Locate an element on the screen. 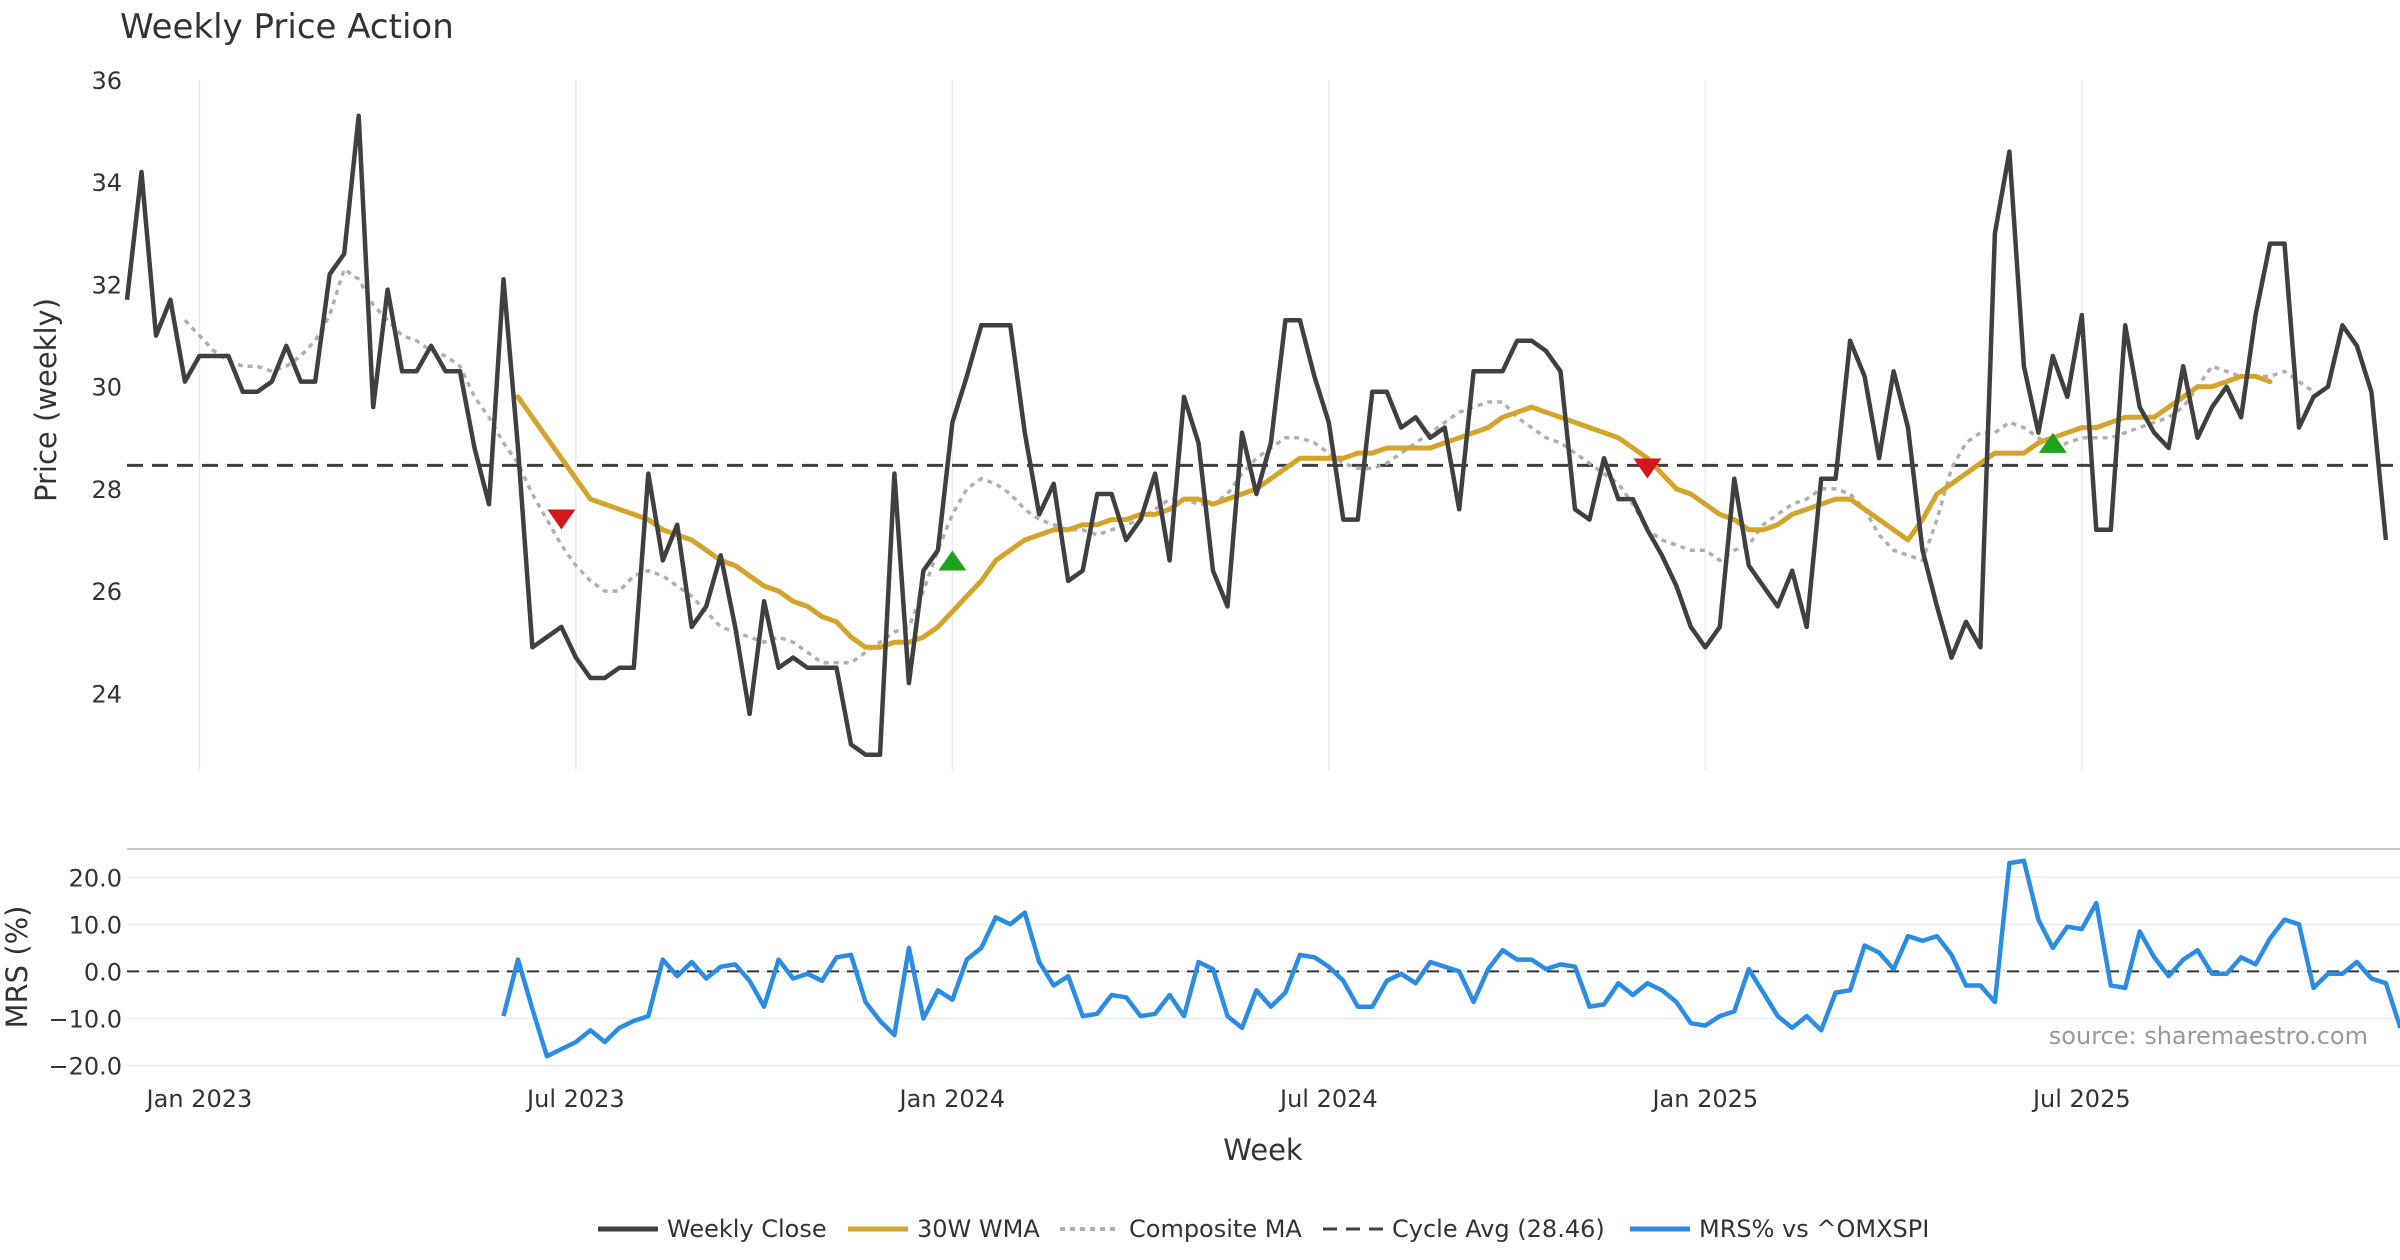  price-y-tick-label: 32 is located at coordinates (106, 285).